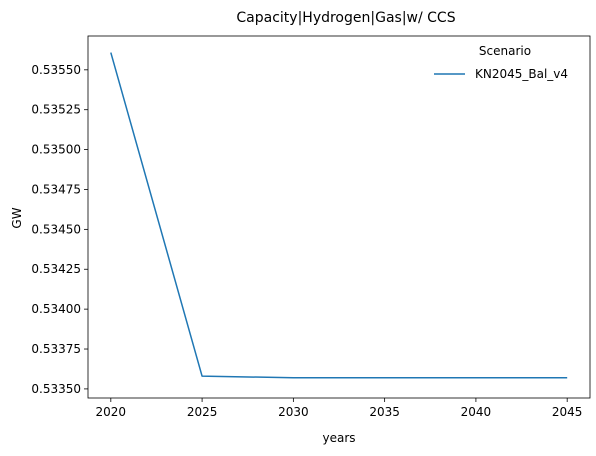 This screenshot has width=596, height=456. Describe the element at coordinates (56, 70) in the screenshot. I see `y-tick-label: 0.53550` at that location.